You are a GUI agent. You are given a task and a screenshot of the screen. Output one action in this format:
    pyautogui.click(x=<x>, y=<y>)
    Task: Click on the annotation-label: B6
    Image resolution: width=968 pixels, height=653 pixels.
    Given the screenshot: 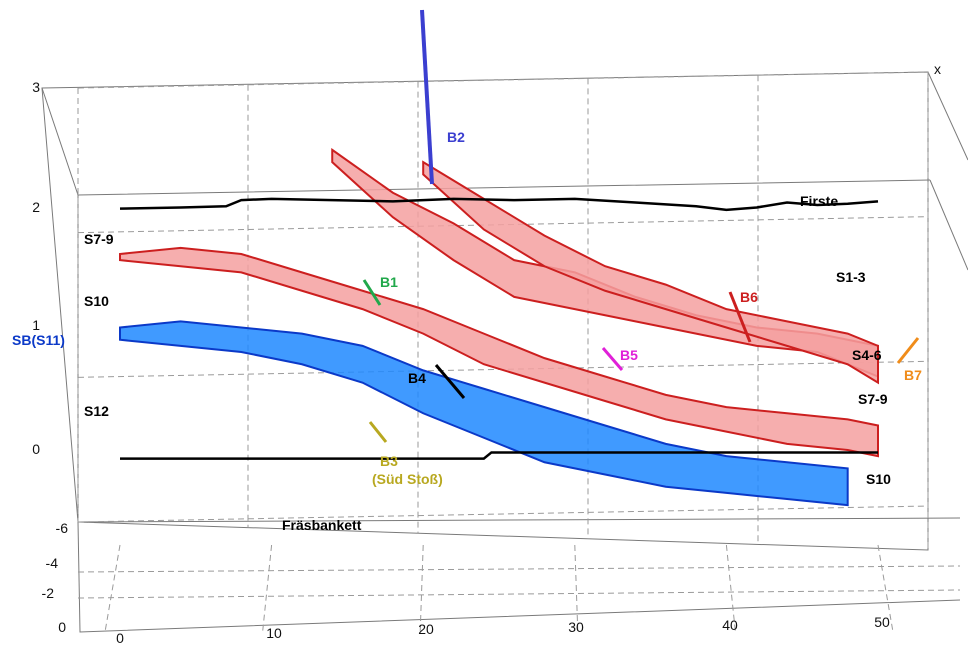 What is the action you would take?
    pyautogui.click(x=749, y=297)
    